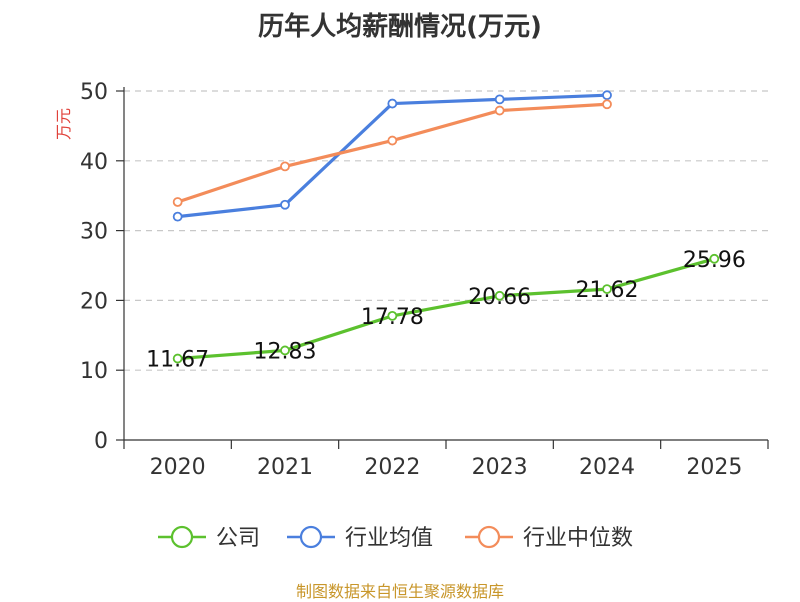 The image size is (800, 602). Describe the element at coordinates (399, 591) in the screenshot. I see `source-note: 制图数据来自恒生聚源数据库` at that location.